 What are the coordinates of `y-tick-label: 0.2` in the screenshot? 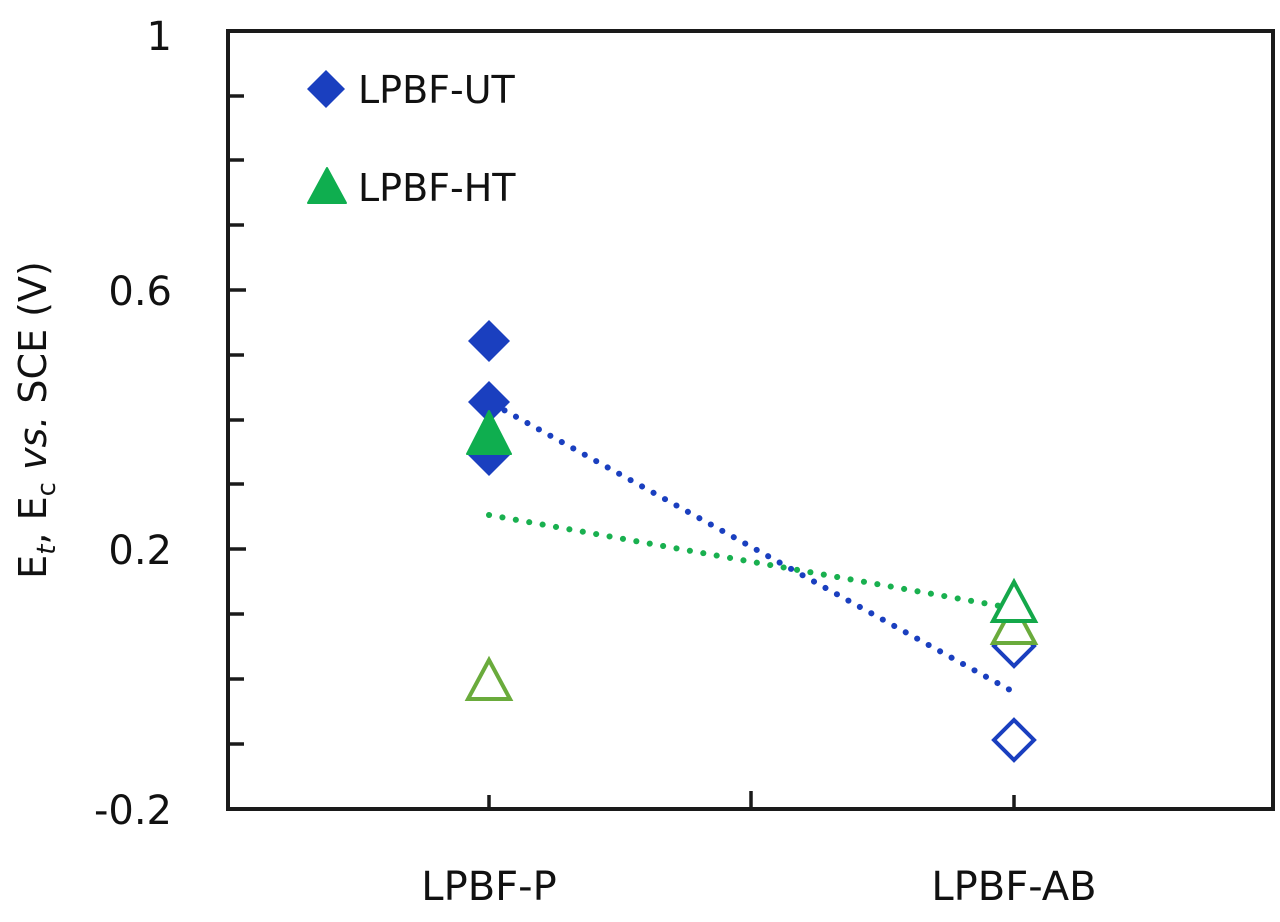 It's located at (140, 551).